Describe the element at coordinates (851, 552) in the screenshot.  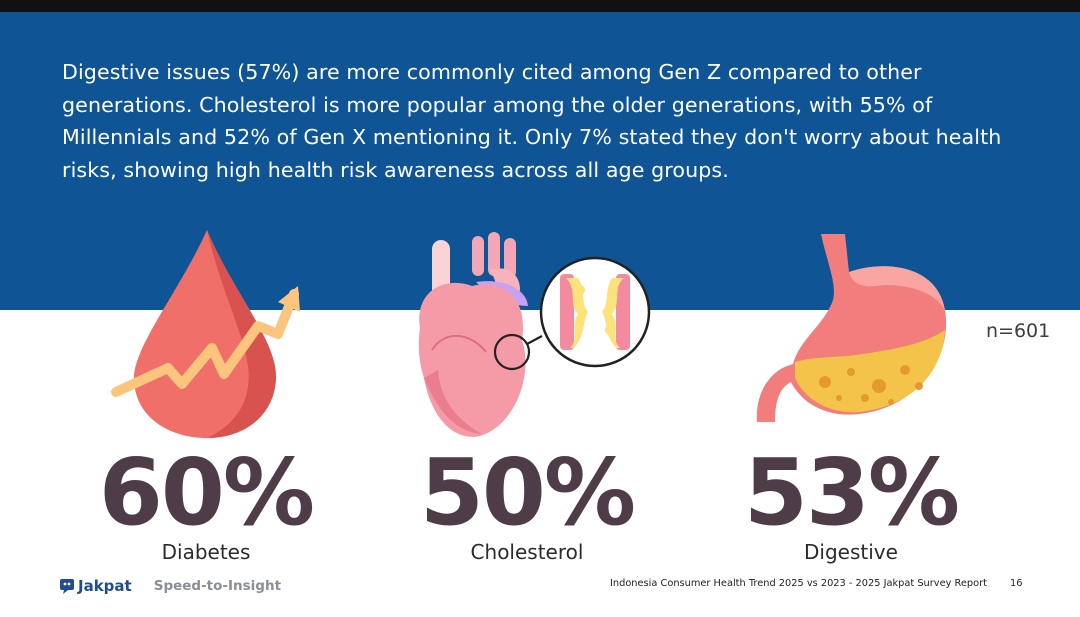
I see `stat-label-digestive: Digestive` at that location.